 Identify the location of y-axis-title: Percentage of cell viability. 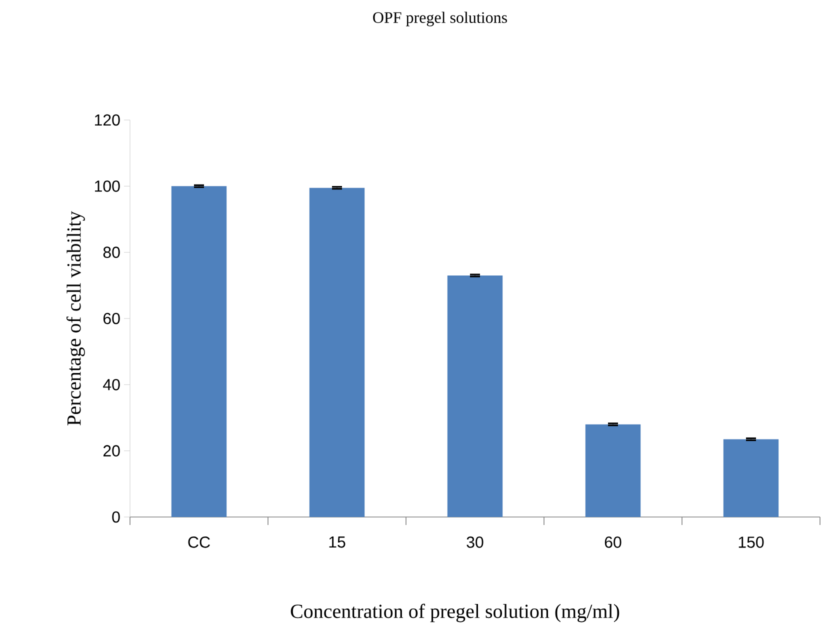
(75, 318).